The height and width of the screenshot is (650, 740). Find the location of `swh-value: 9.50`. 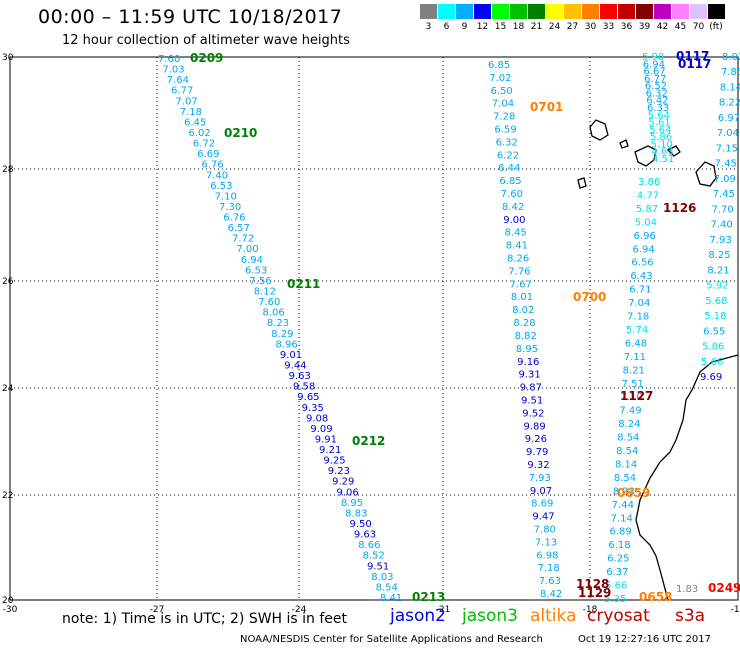

swh-value: 9.50 is located at coordinates (361, 524).